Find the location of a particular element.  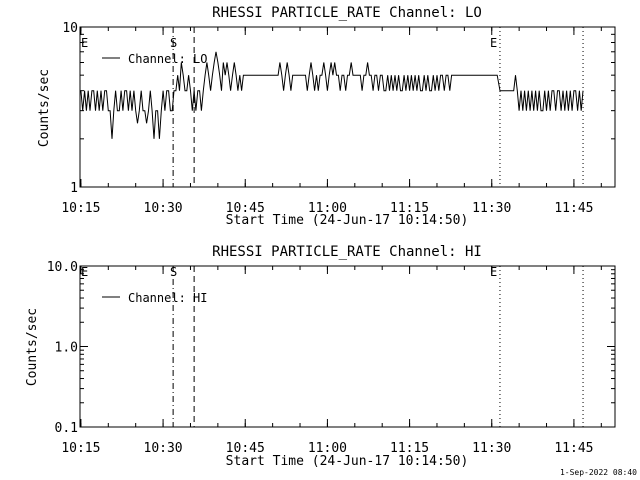

y-tick-label: 10.0 is located at coordinates (62, 267).